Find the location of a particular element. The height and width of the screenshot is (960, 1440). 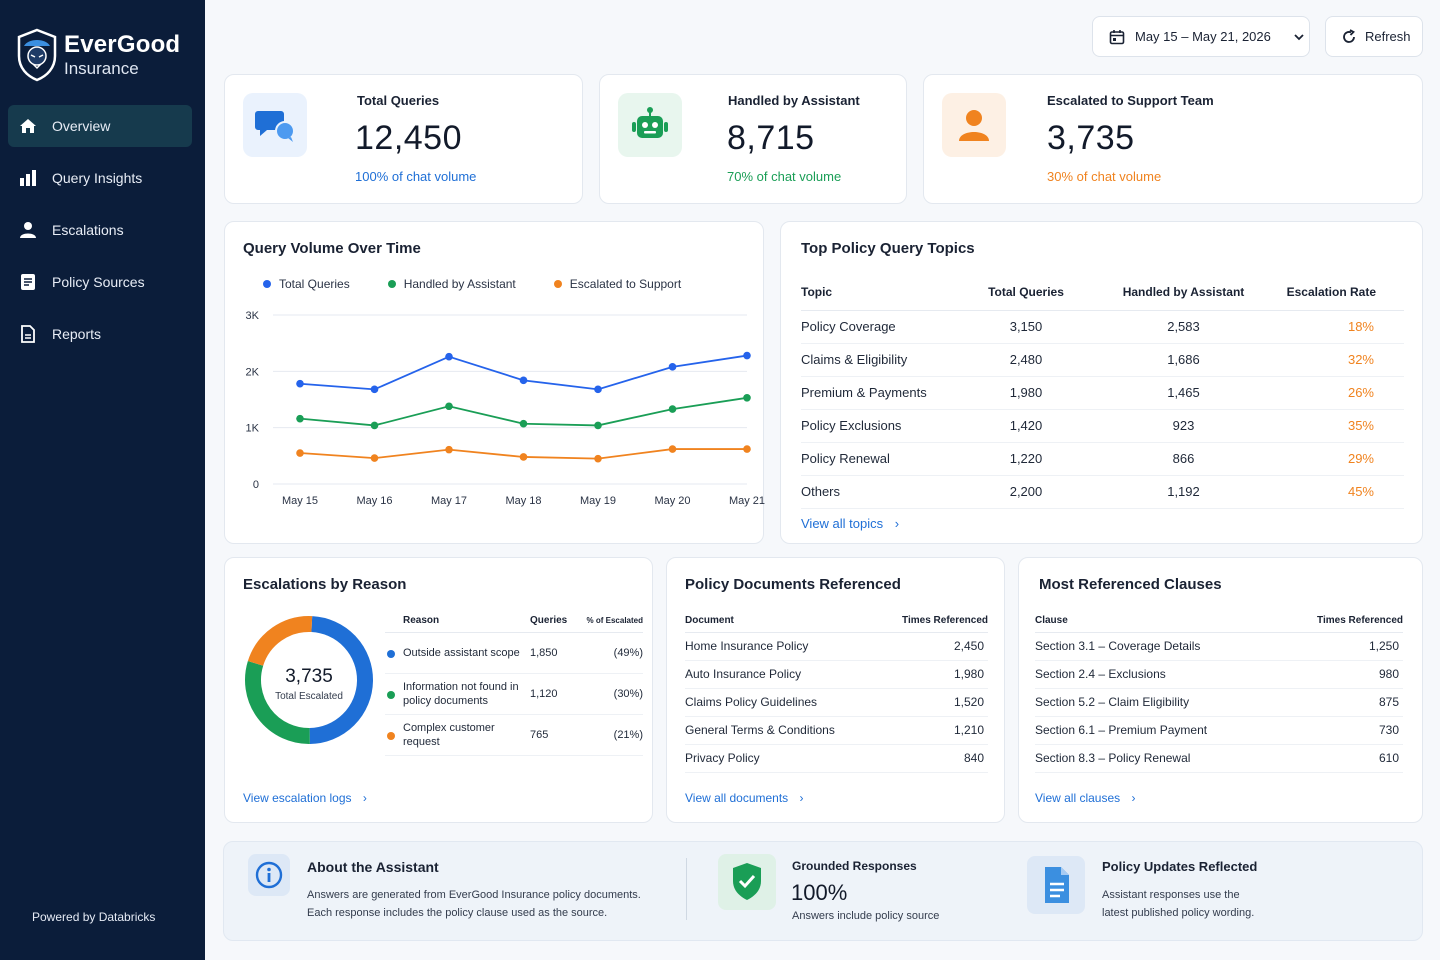

grounded-subtext: Answers include policy source is located at coordinates (866, 916).